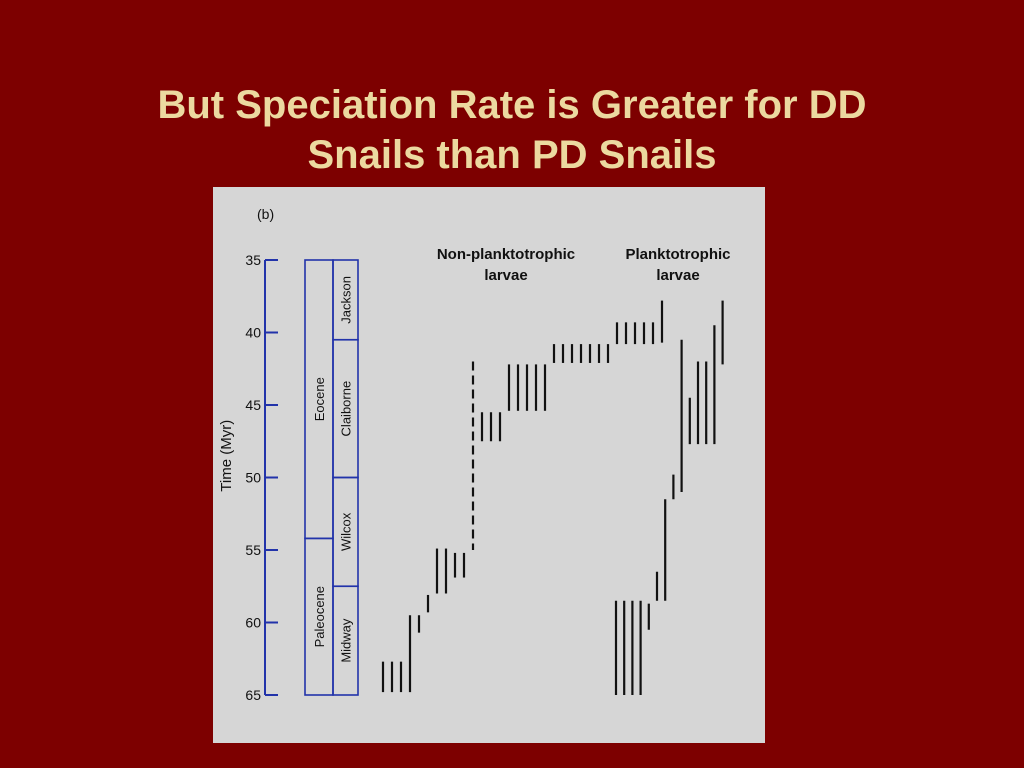 Image resolution: width=1024 pixels, height=768 pixels. Describe the element at coordinates (265, 214) in the screenshot. I see `panel-label: (b)` at that location.